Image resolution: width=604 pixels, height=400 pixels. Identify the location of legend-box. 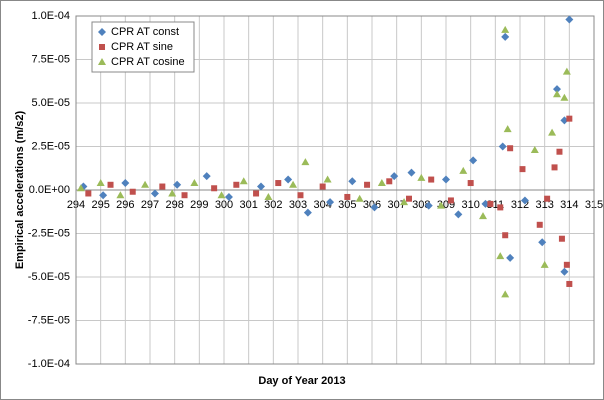
(143, 47).